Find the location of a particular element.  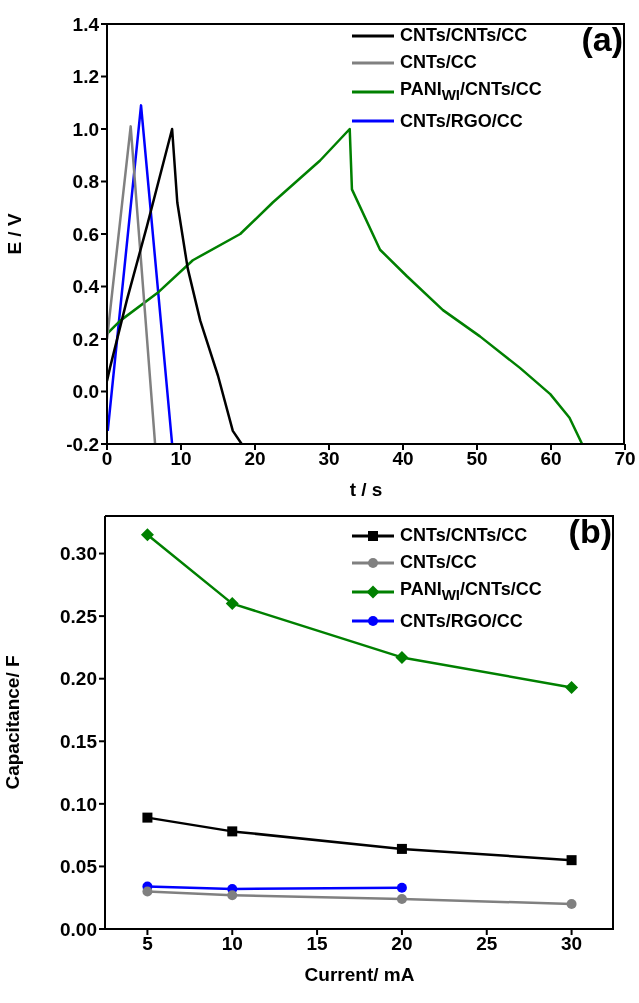

x-tick-label: 60 is located at coordinates (551, 459).